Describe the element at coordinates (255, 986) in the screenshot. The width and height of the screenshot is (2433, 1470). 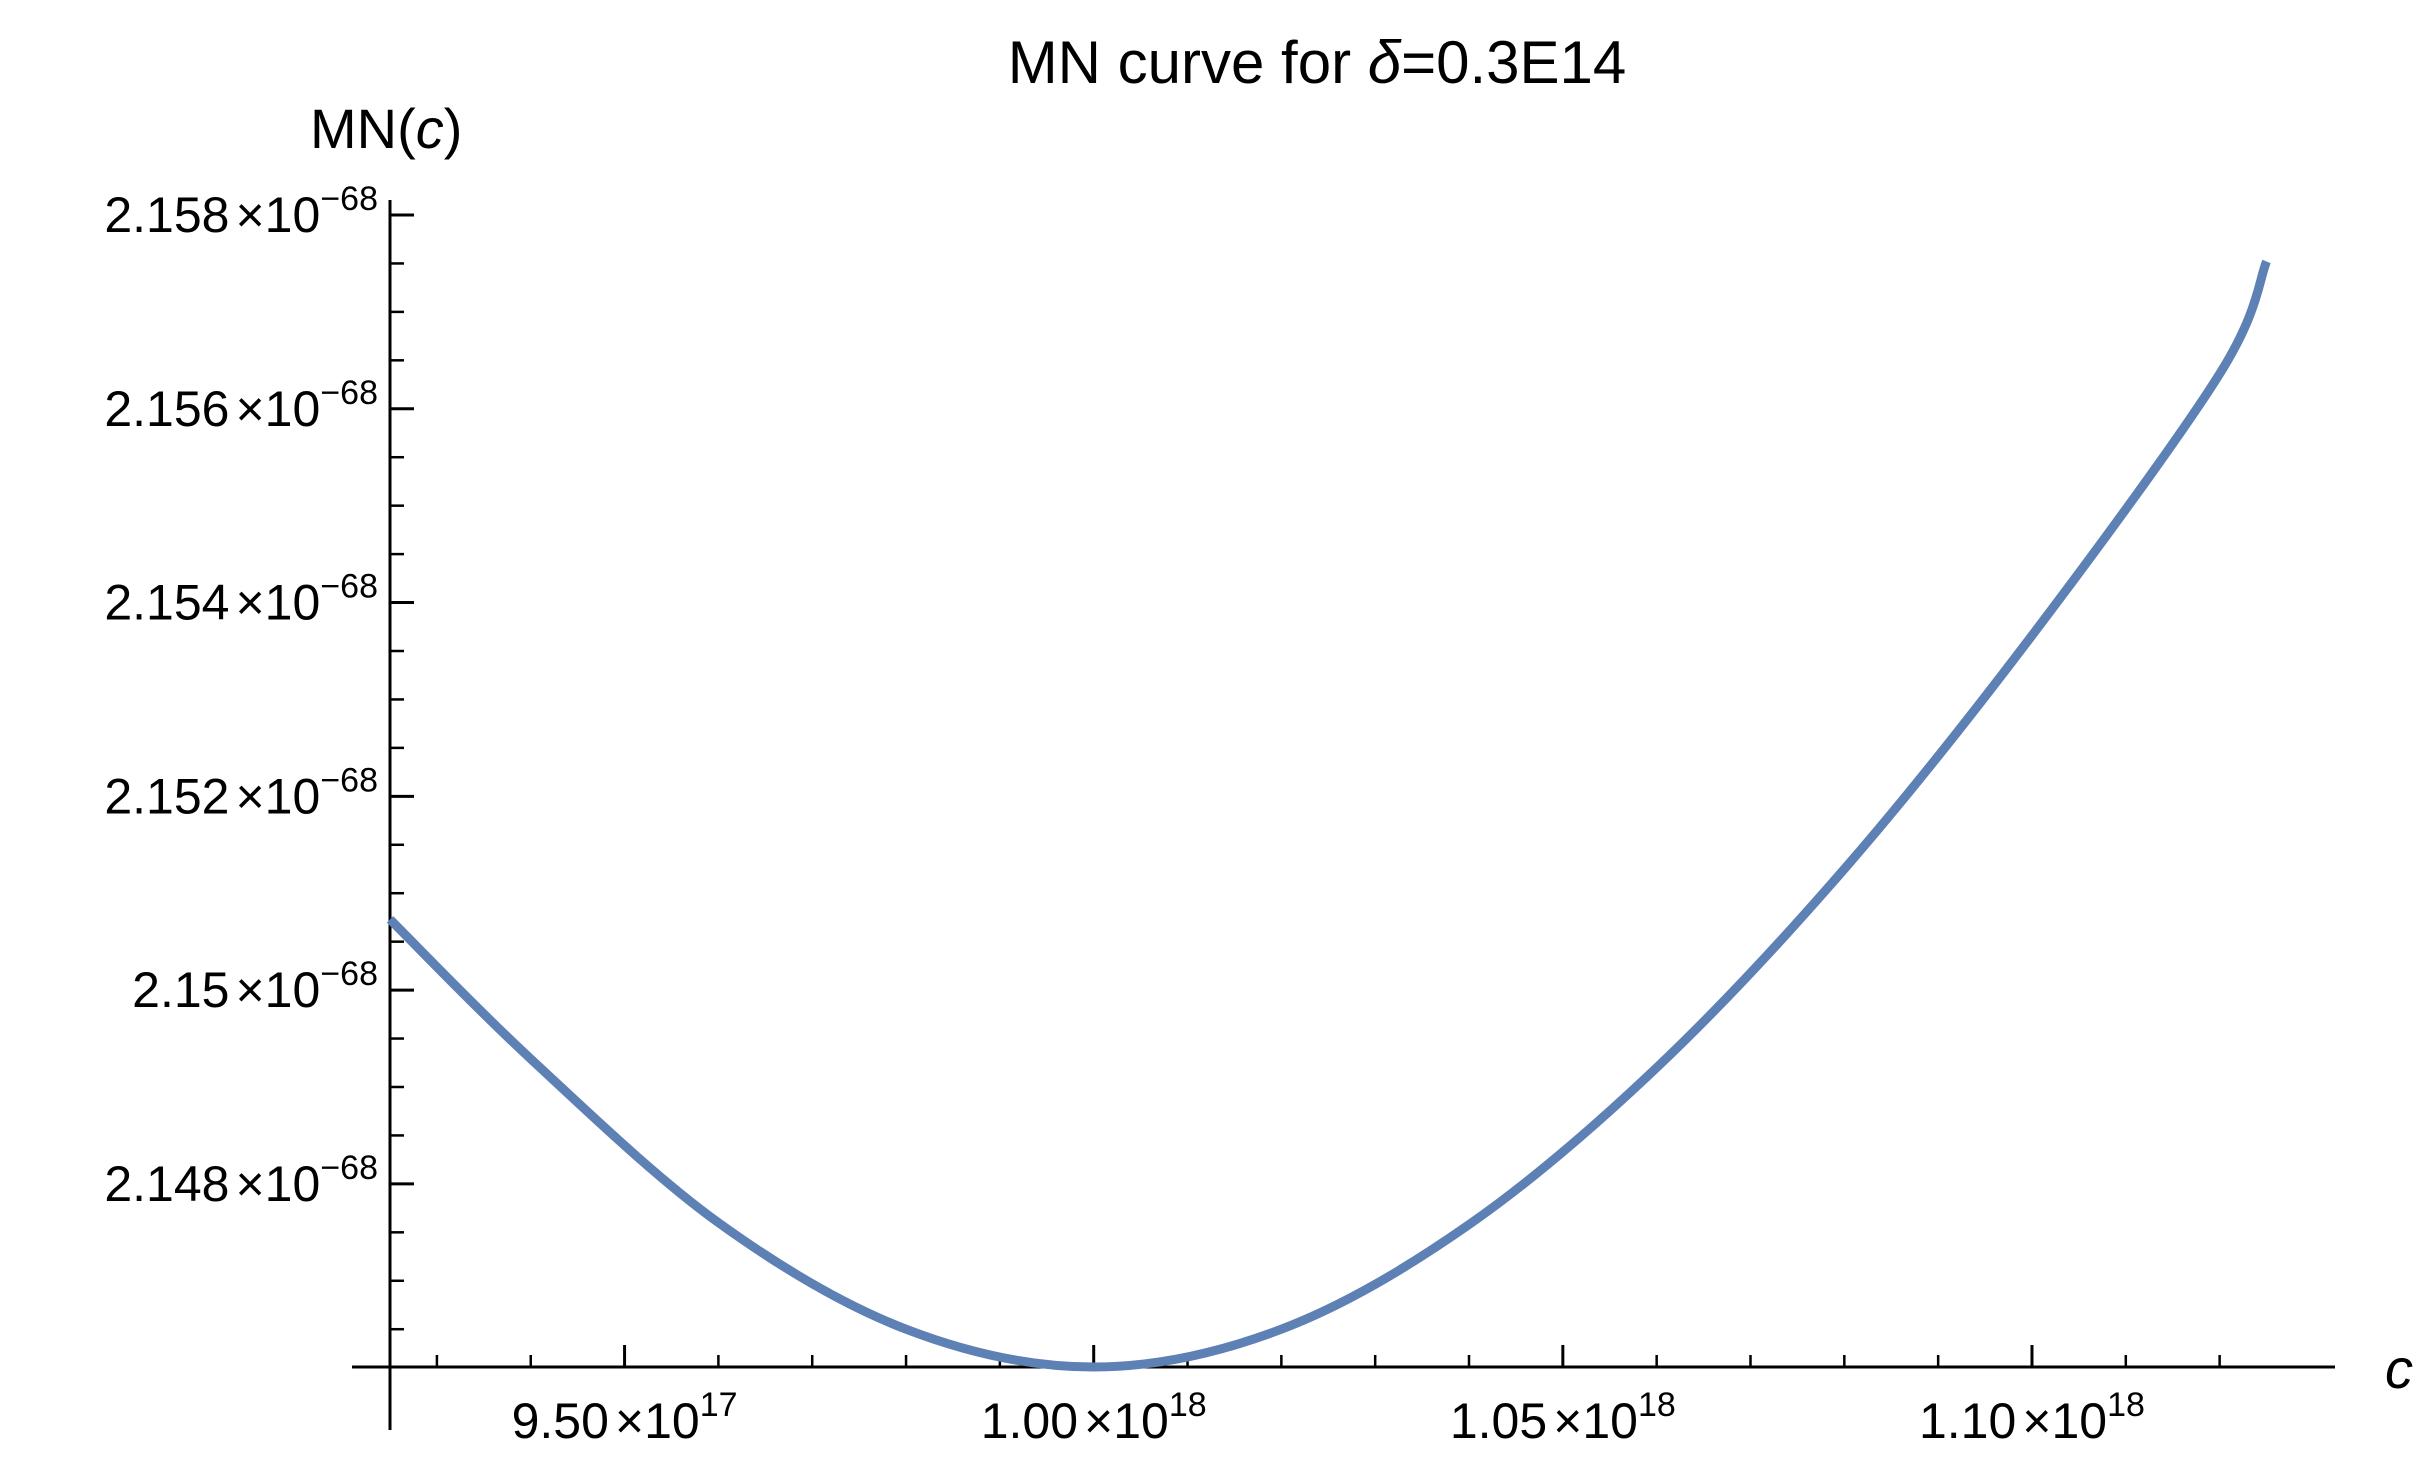
I see `y-tick-label: 2.15 ×10⁻⁶⁸` at that location.